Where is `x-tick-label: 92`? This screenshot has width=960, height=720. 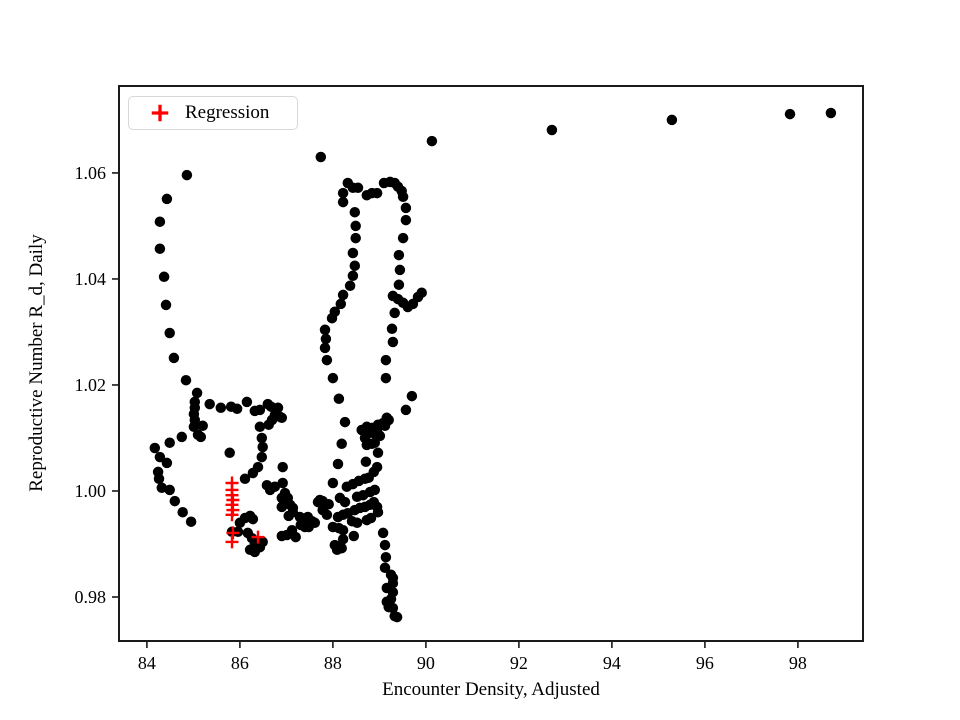
x-tick-label: 92 is located at coordinates (519, 663).